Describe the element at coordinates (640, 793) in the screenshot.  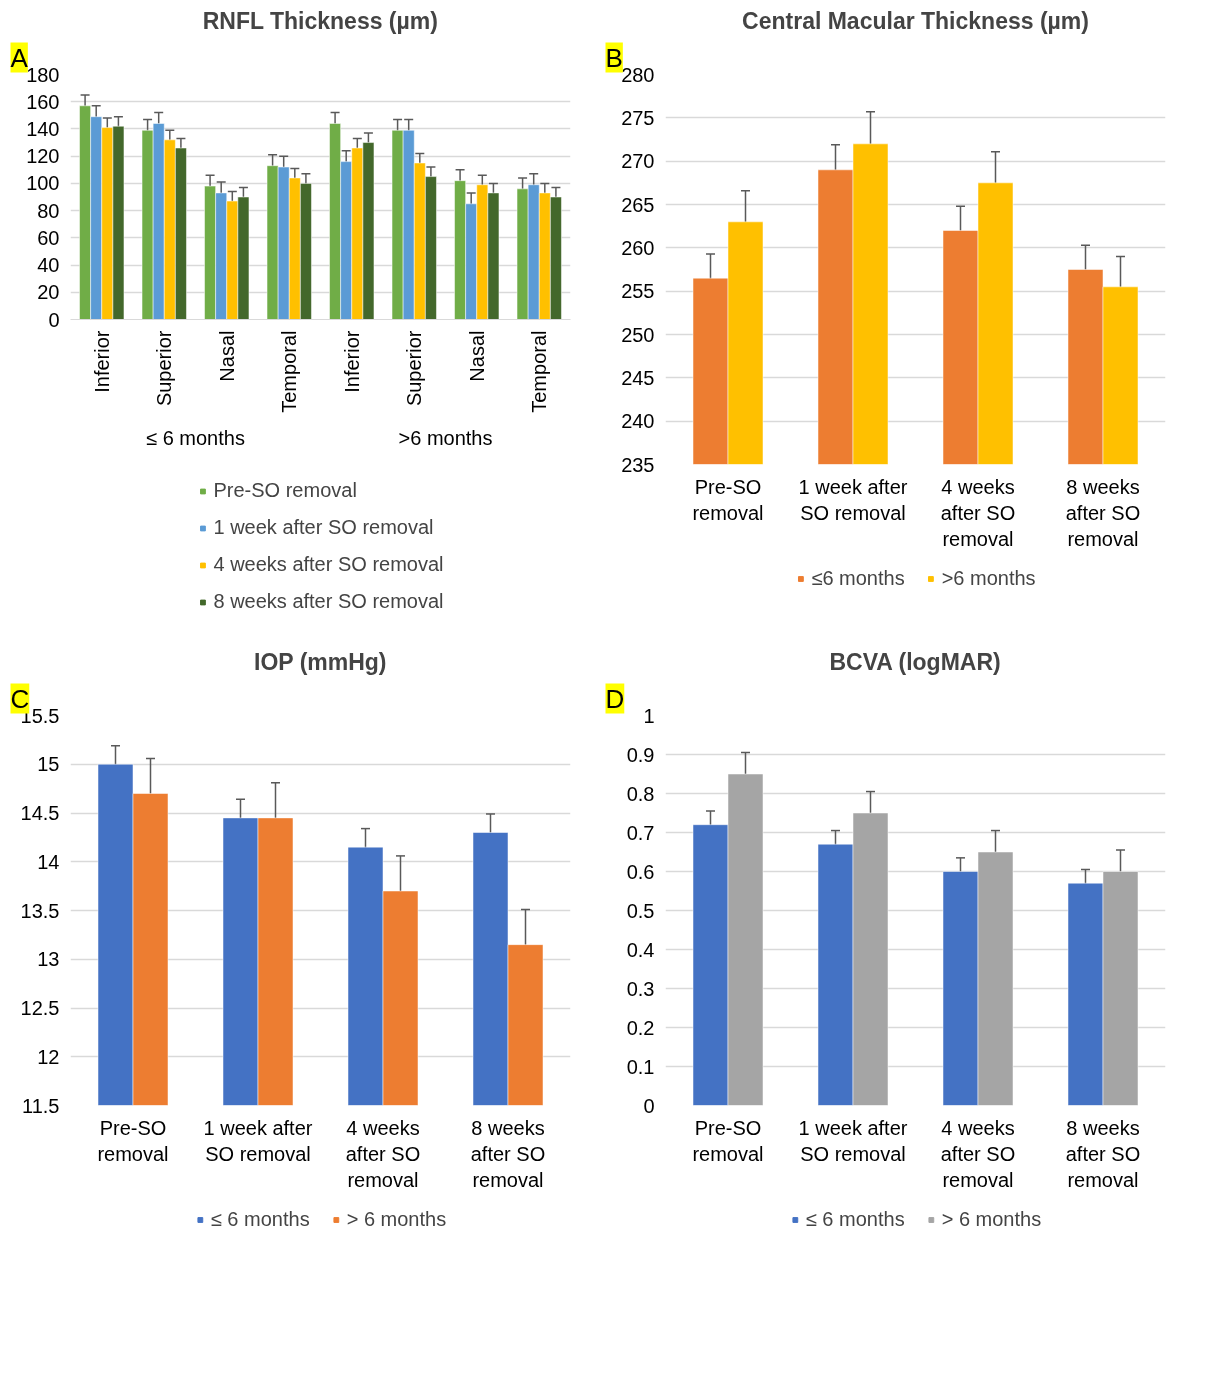
I see `y-tick-label: 0.8` at that location.